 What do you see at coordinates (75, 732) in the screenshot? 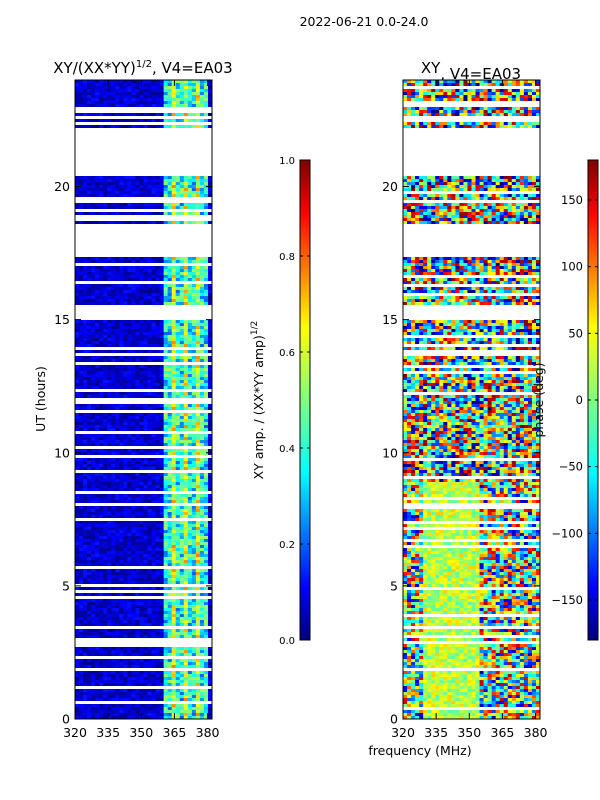
I see `x-tick-label: 320` at bounding box center [75, 732].